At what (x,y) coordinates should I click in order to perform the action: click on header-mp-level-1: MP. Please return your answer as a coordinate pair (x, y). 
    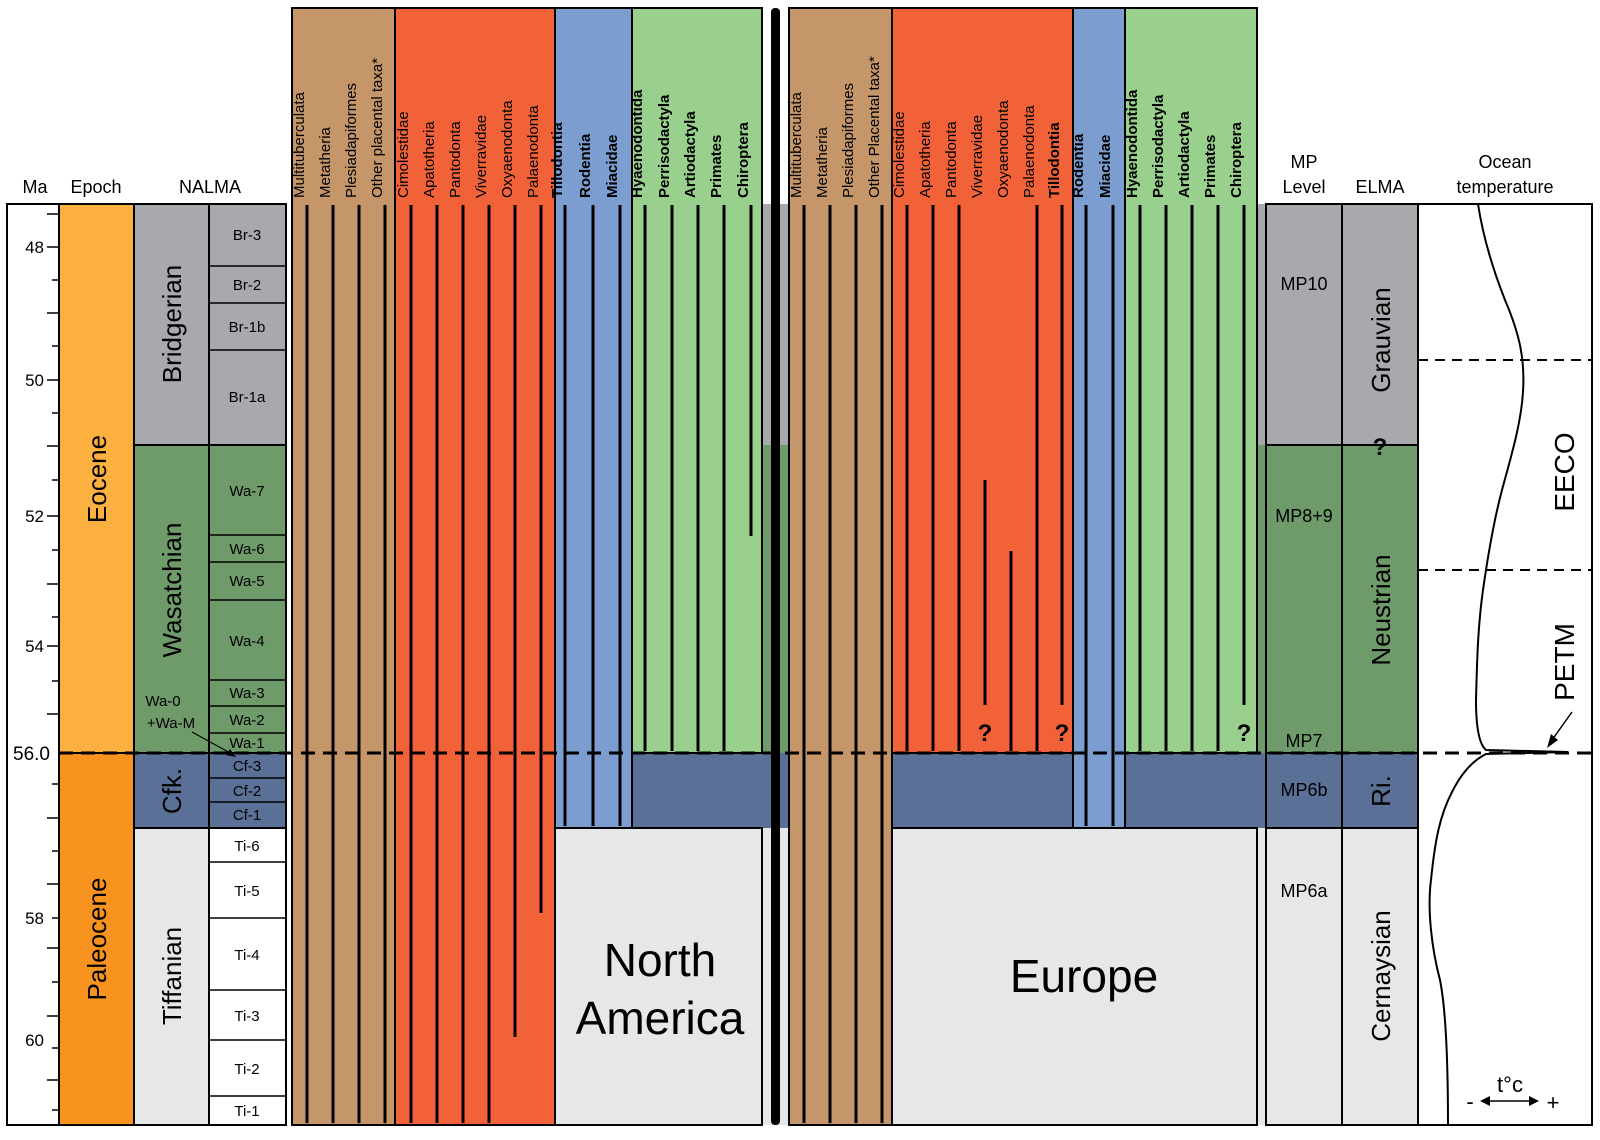
    Looking at the image, I should click on (1304, 162).